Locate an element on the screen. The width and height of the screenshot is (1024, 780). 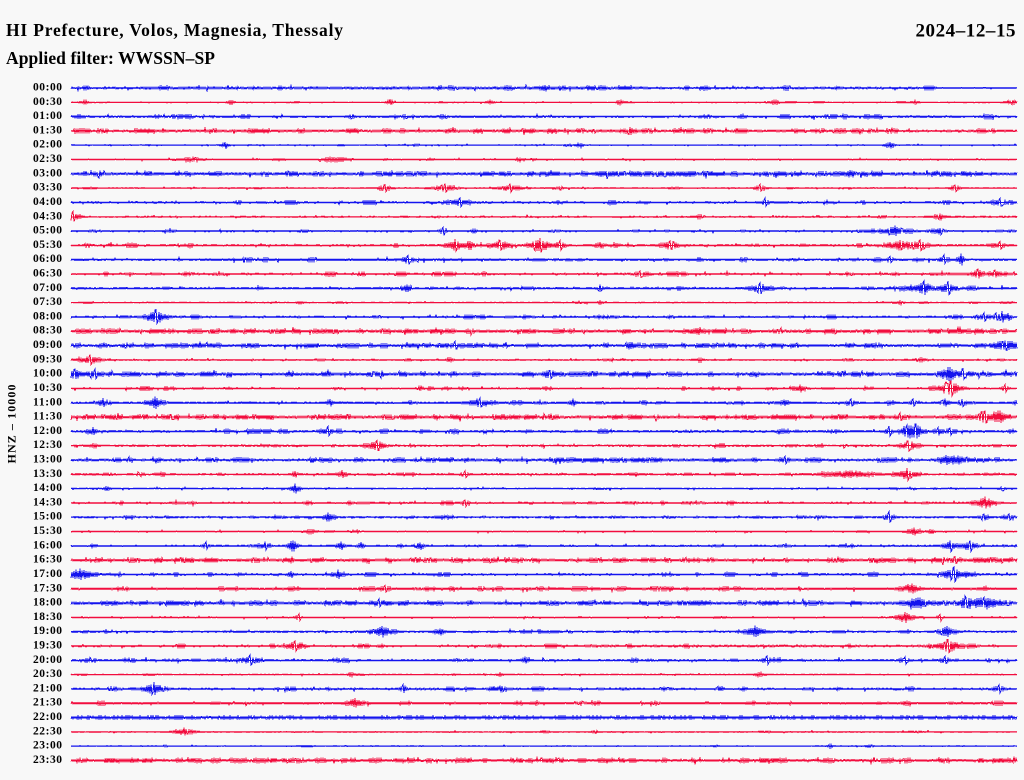
svg-text: 03:00 is located at coordinates (47, 174).